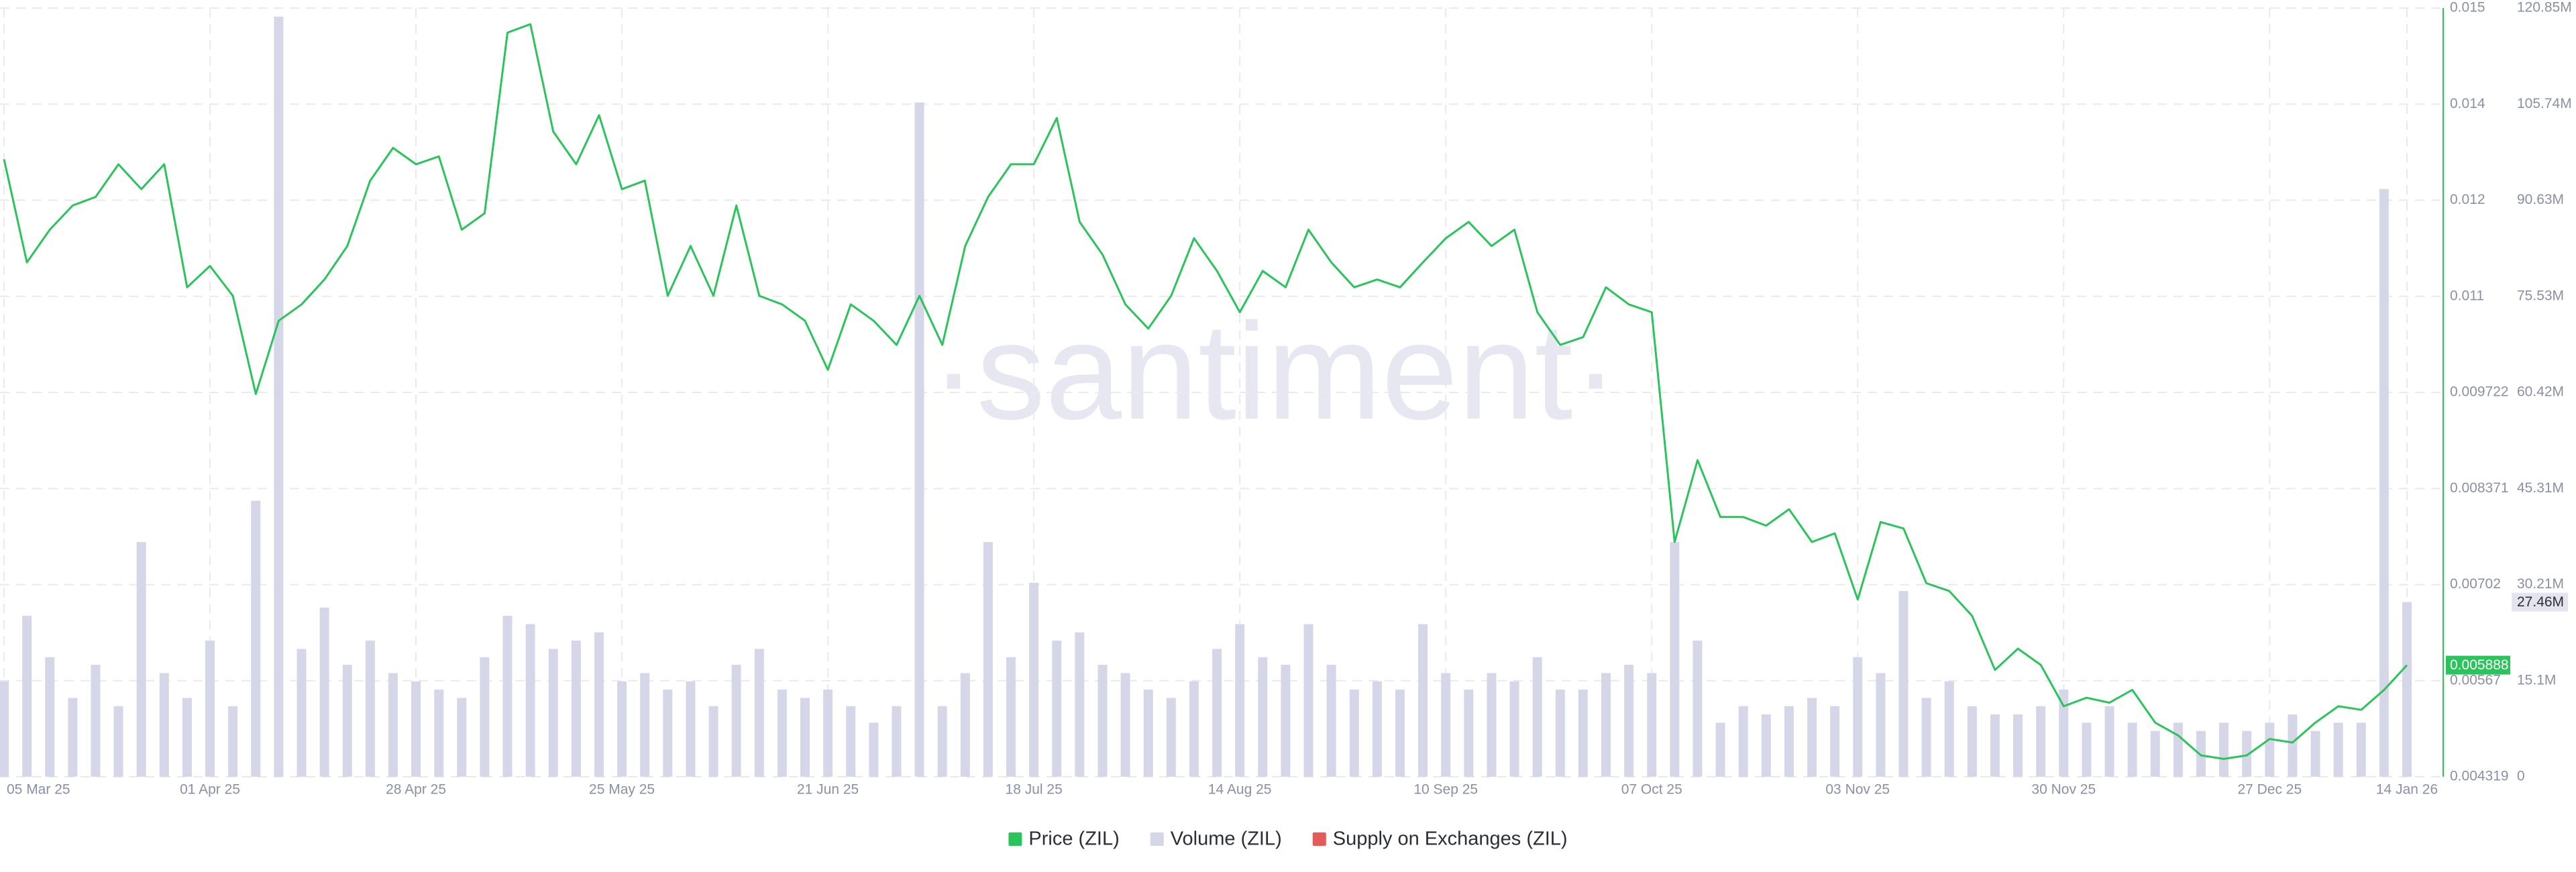  Describe the element at coordinates (1651, 790) in the screenshot. I see `x-tick-label: 07 Oct 25` at that location.